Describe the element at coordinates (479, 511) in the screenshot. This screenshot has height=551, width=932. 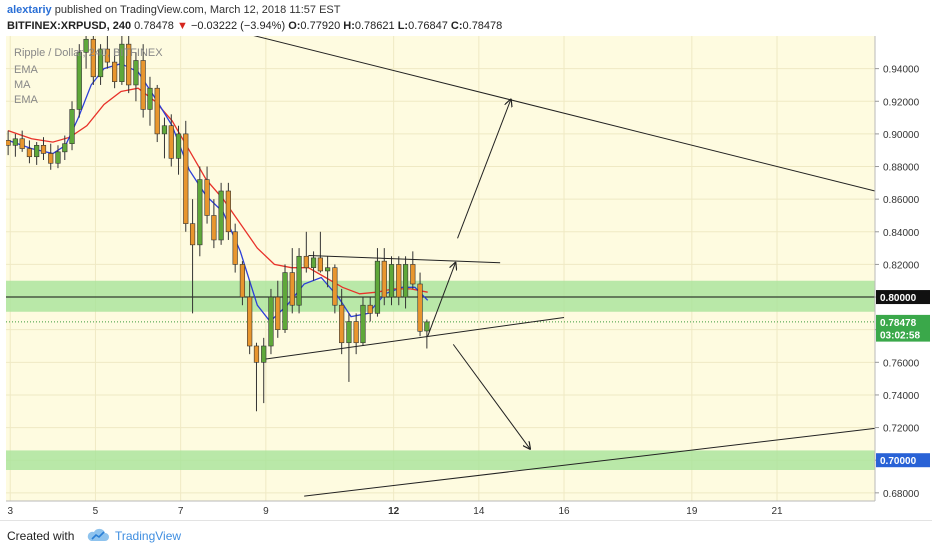
I see `x-tick-label: 14` at that location.